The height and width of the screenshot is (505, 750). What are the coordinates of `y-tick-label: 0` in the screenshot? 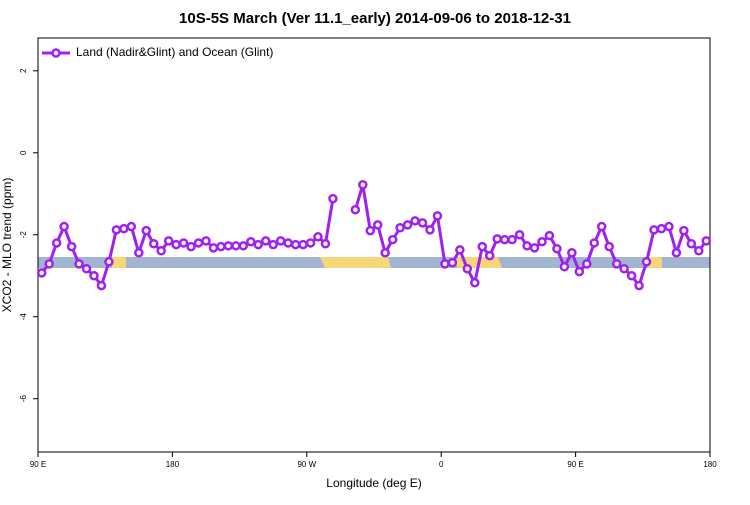 It's located at (23, 152).